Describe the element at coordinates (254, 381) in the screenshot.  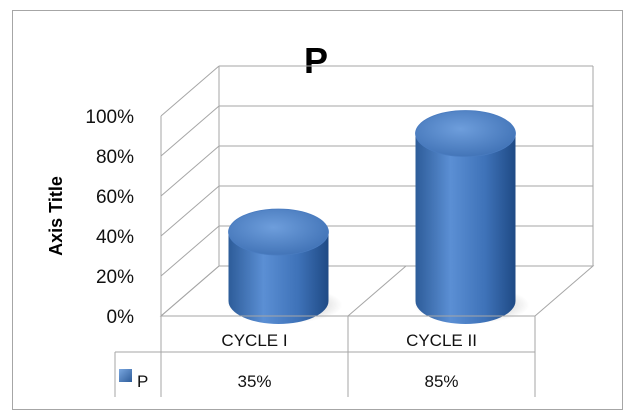
I see `data-table-value: 35%` at that location.